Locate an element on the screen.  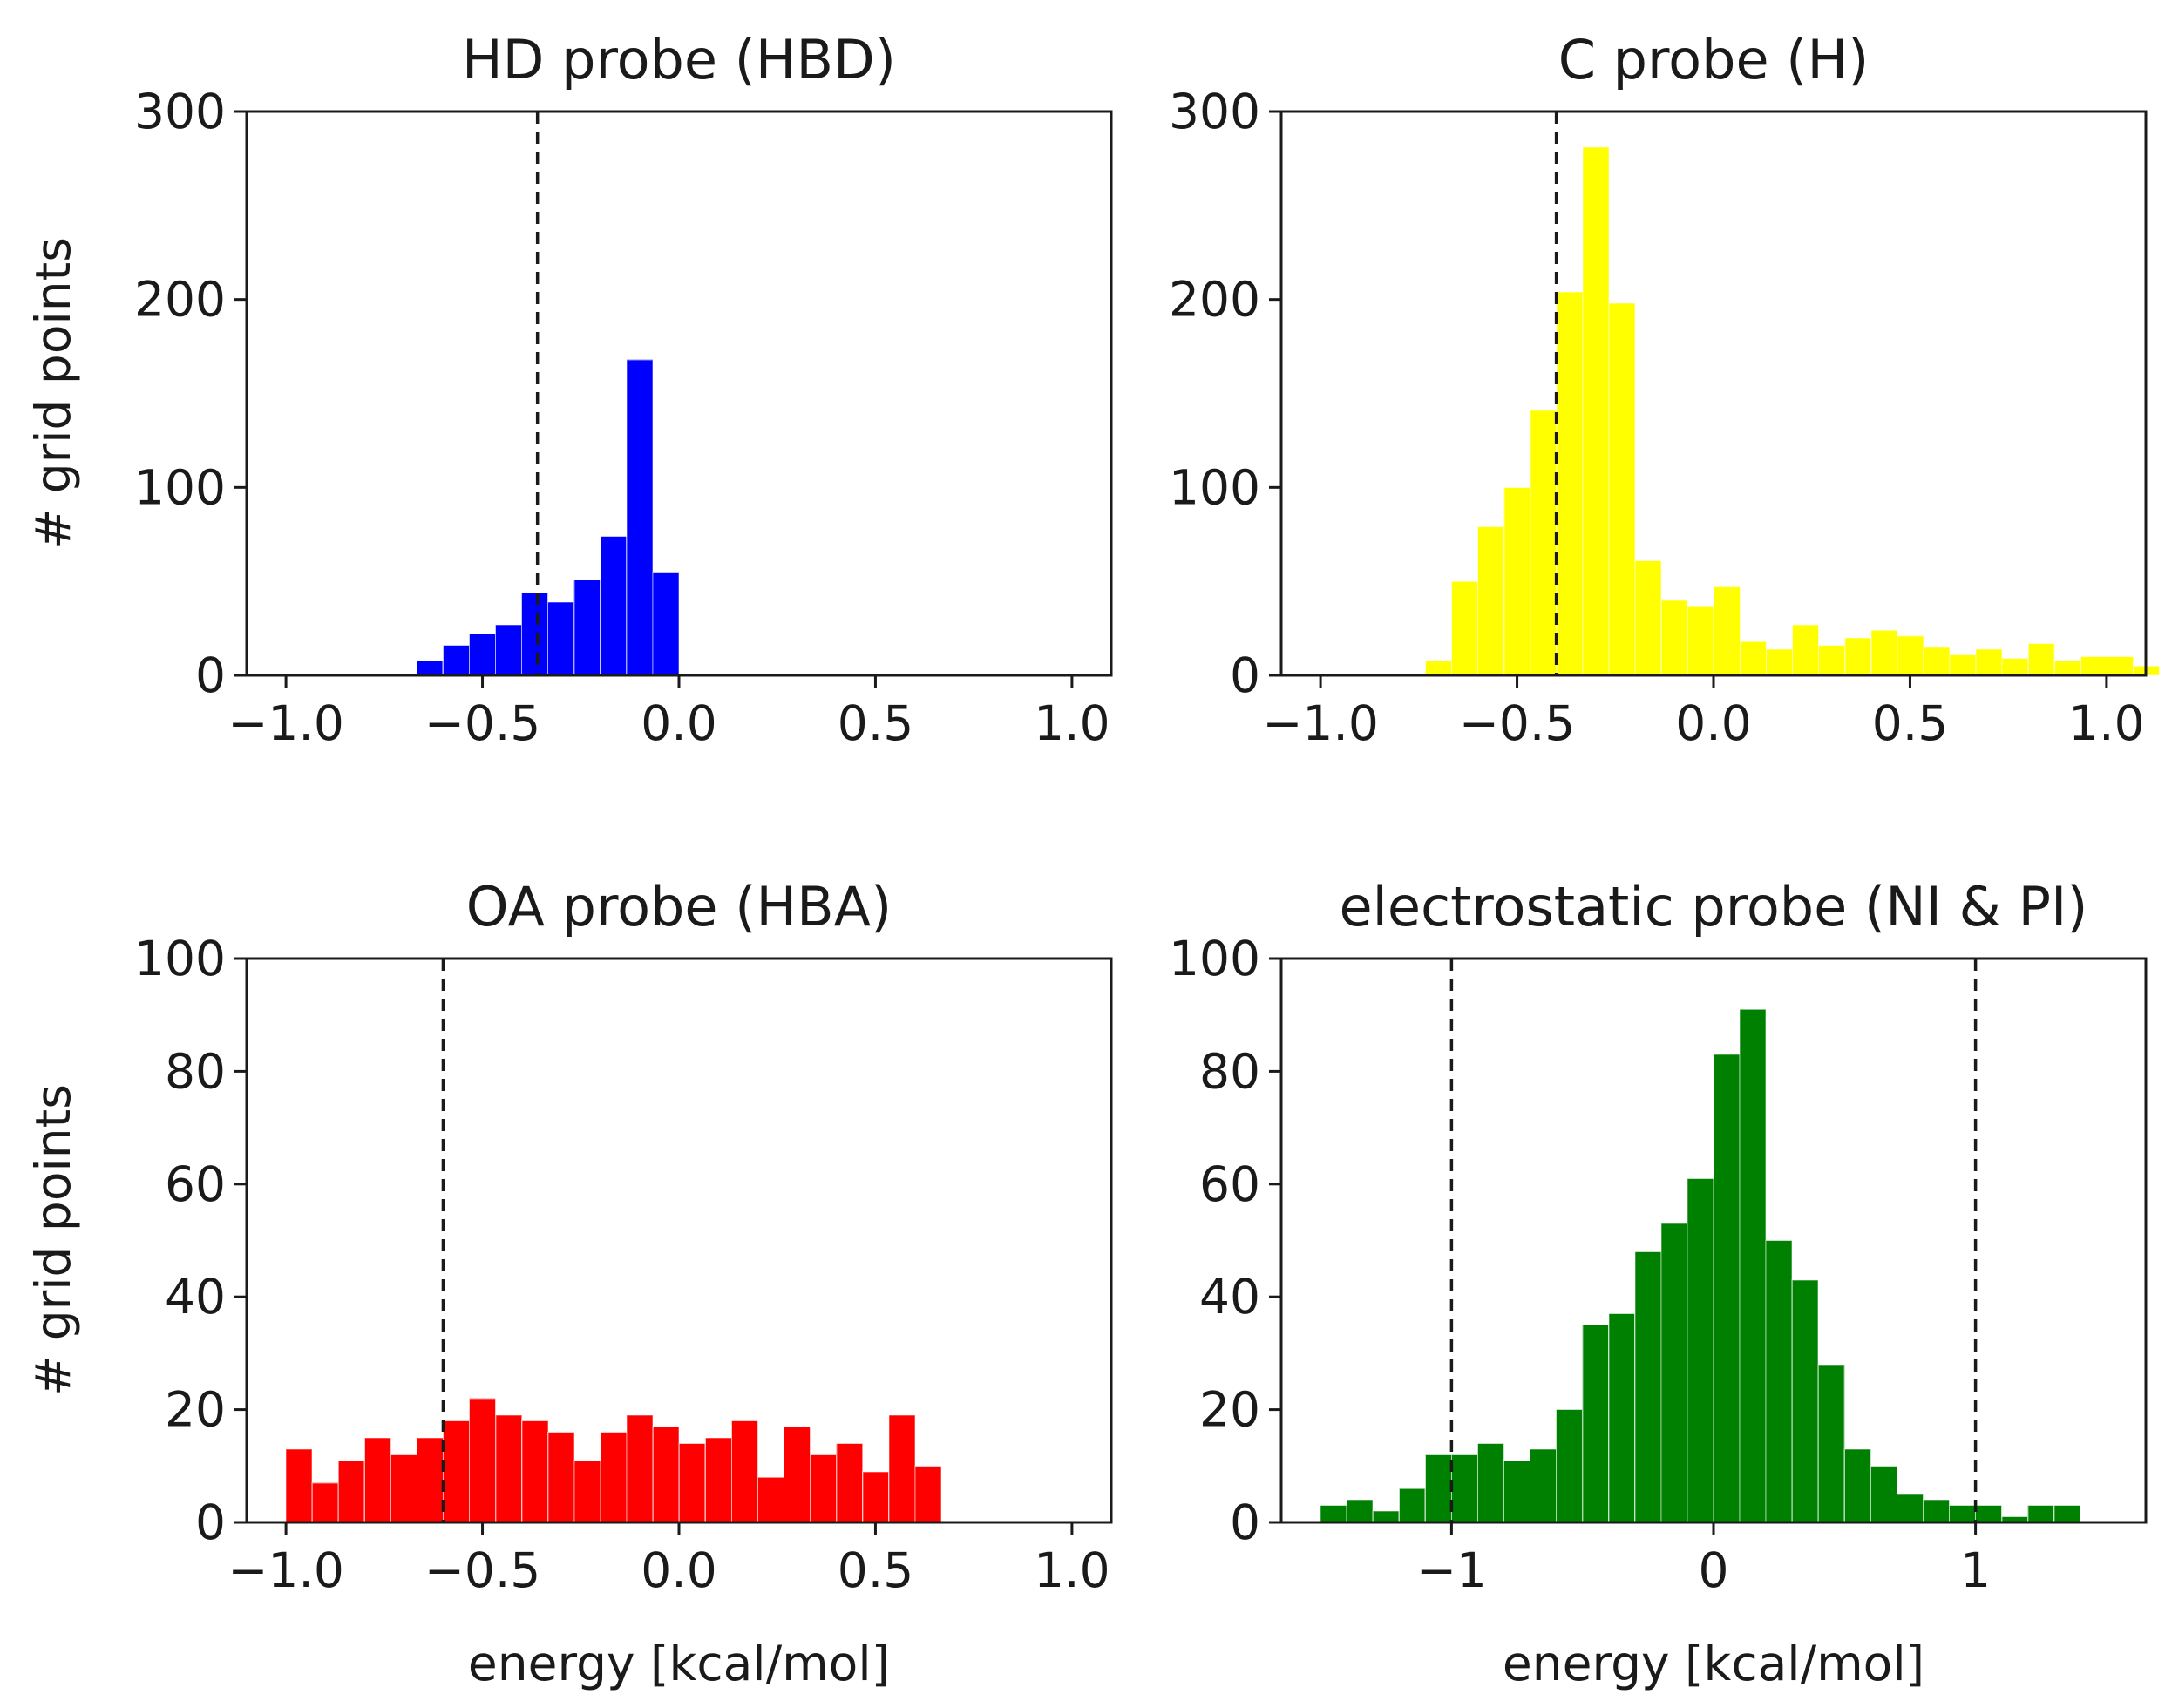
x-tick-label: 0 is located at coordinates (1714, 1570).